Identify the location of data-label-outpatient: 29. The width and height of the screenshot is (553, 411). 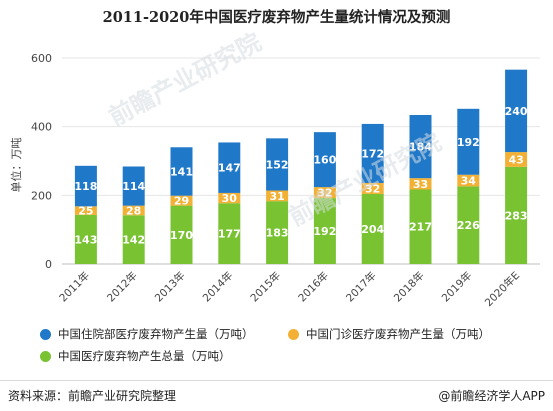
(181, 201).